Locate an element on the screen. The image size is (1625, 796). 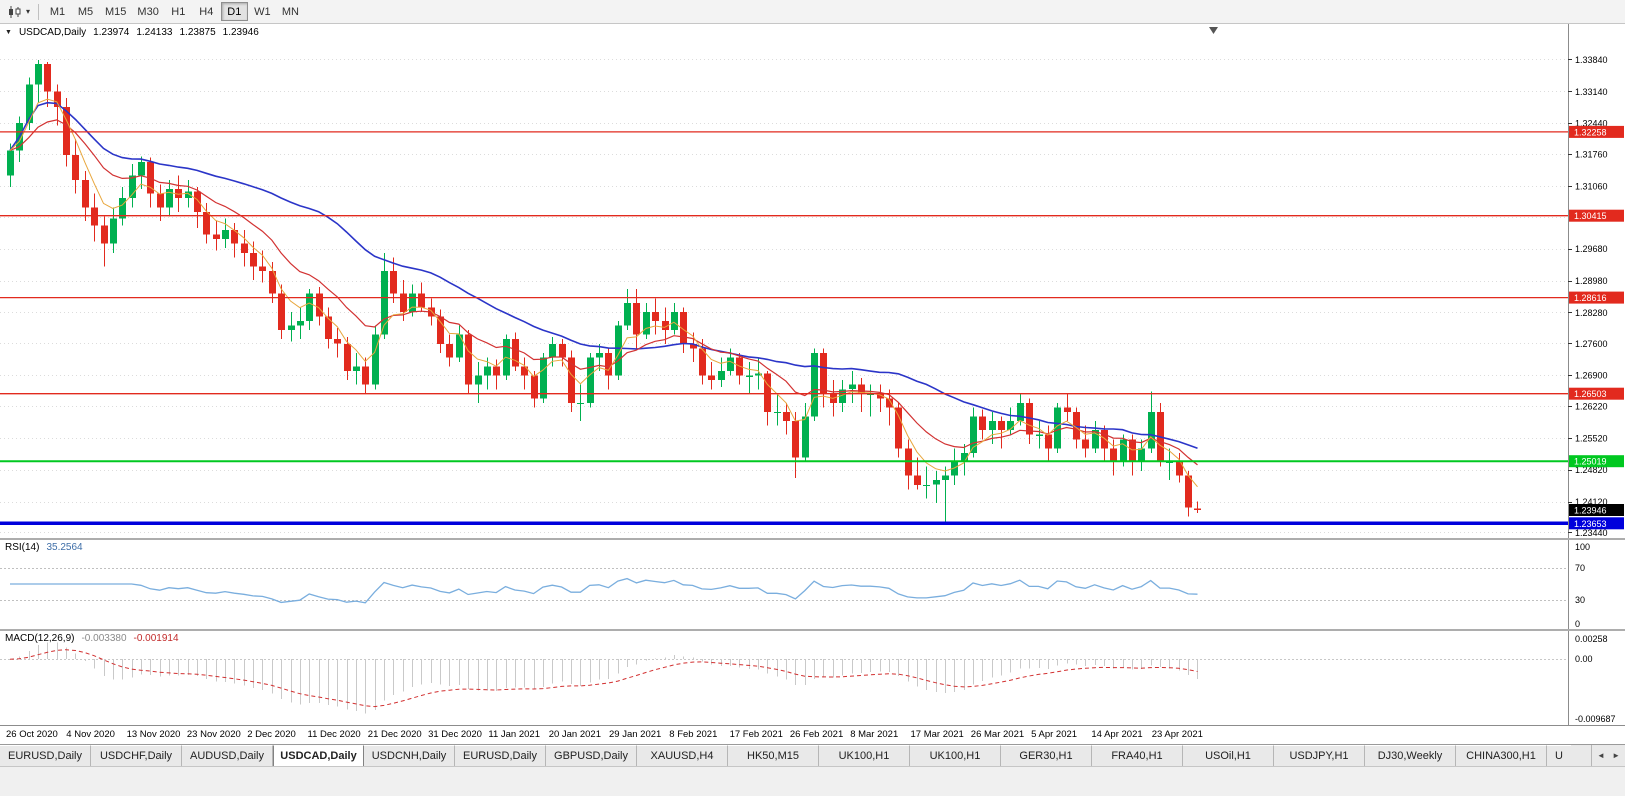
timeframe-buttons: M1 M5 M15 M30 H1 H4 D1 W1 MN is located at coordinates (174, 11).